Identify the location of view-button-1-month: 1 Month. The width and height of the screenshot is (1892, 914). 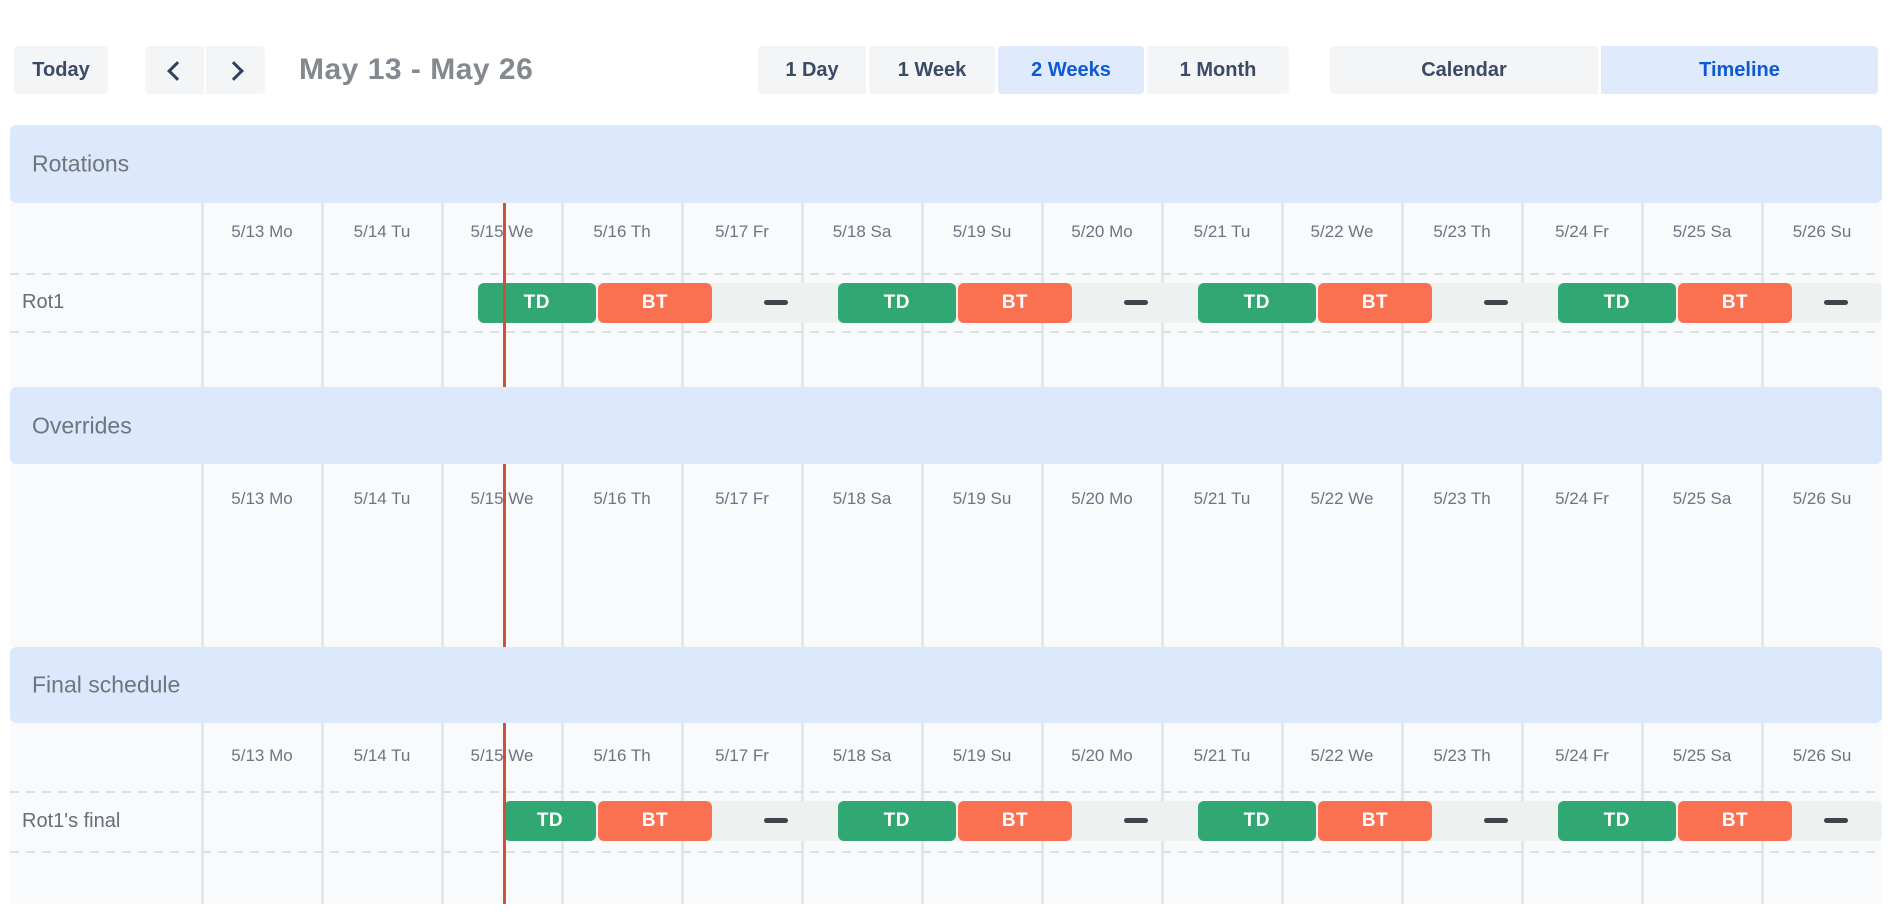
(1218, 70).